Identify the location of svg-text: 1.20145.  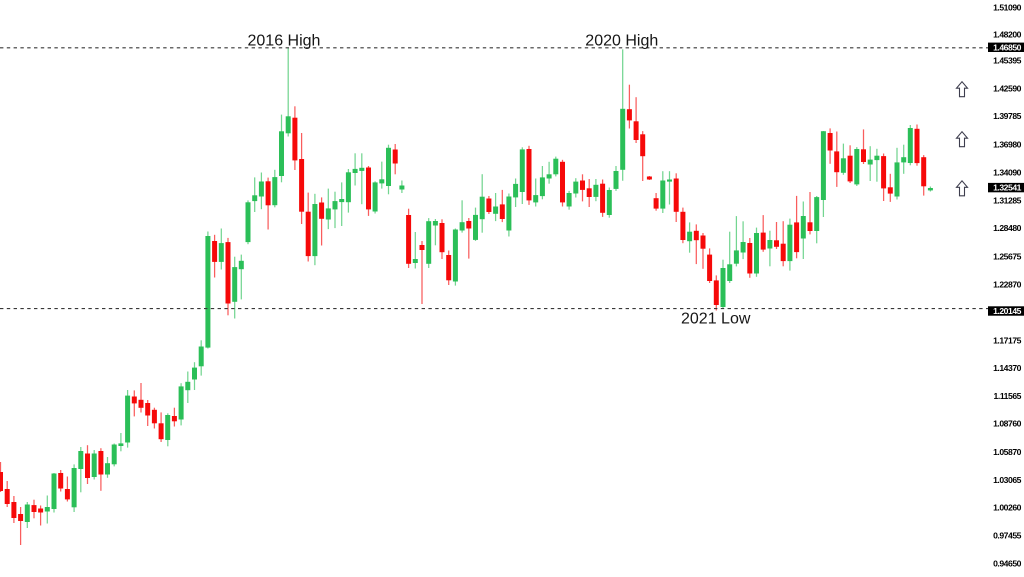
(1007, 311).